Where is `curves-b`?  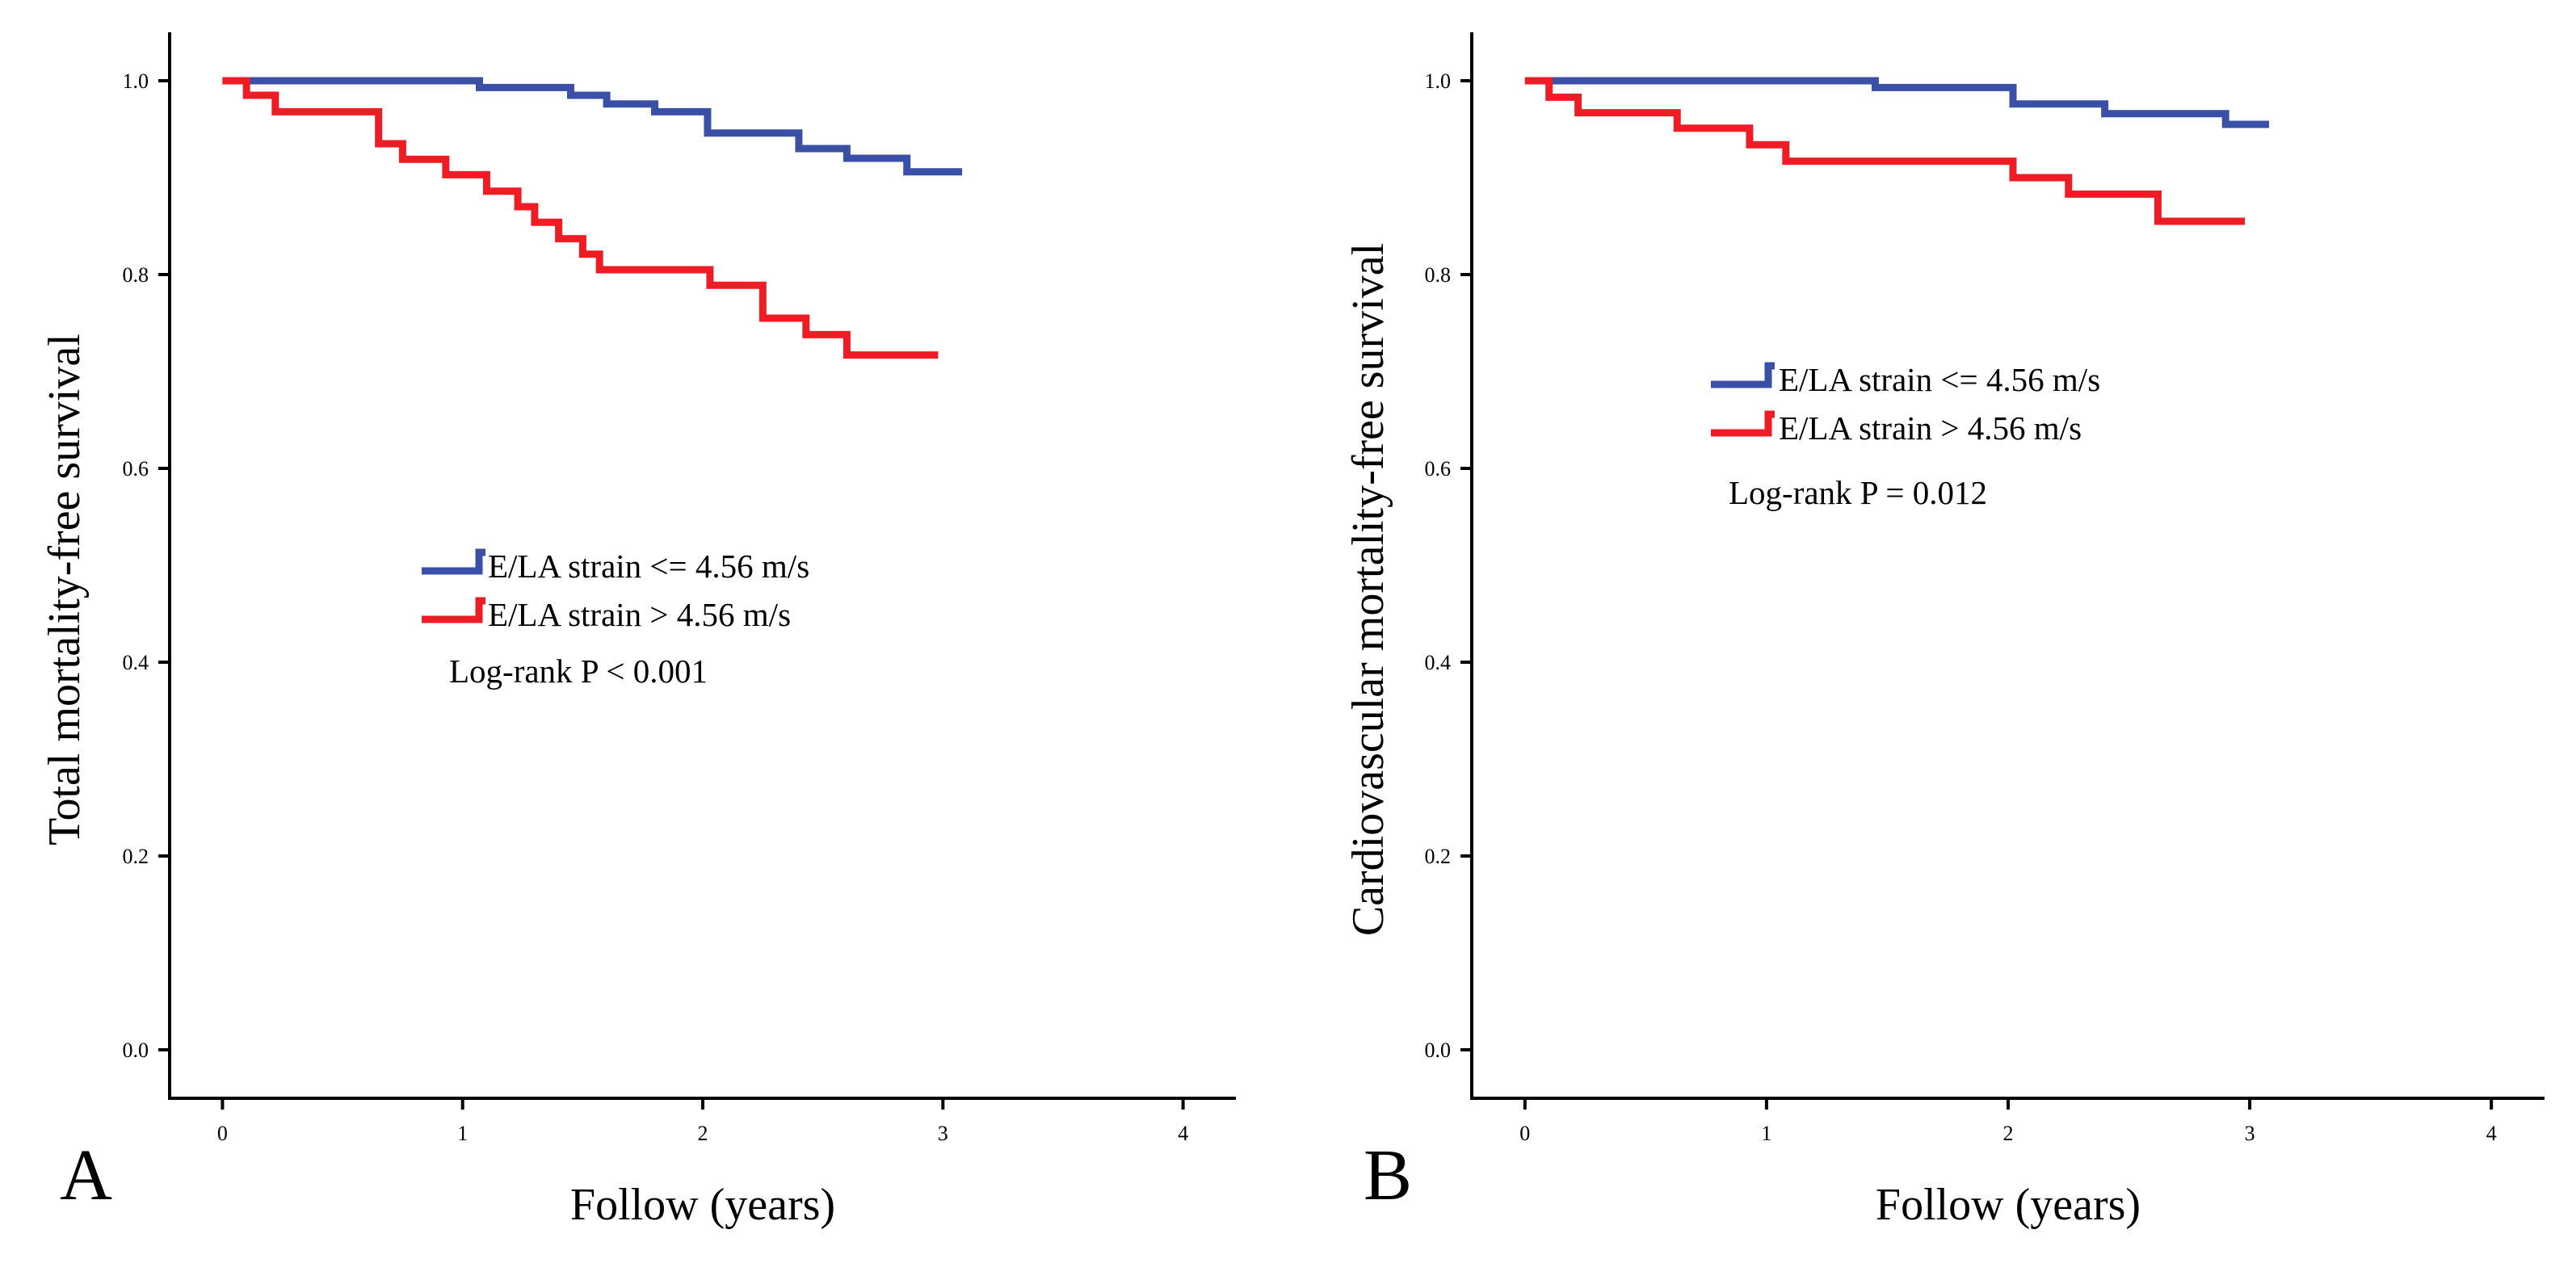
curves-b is located at coordinates (1897, 151).